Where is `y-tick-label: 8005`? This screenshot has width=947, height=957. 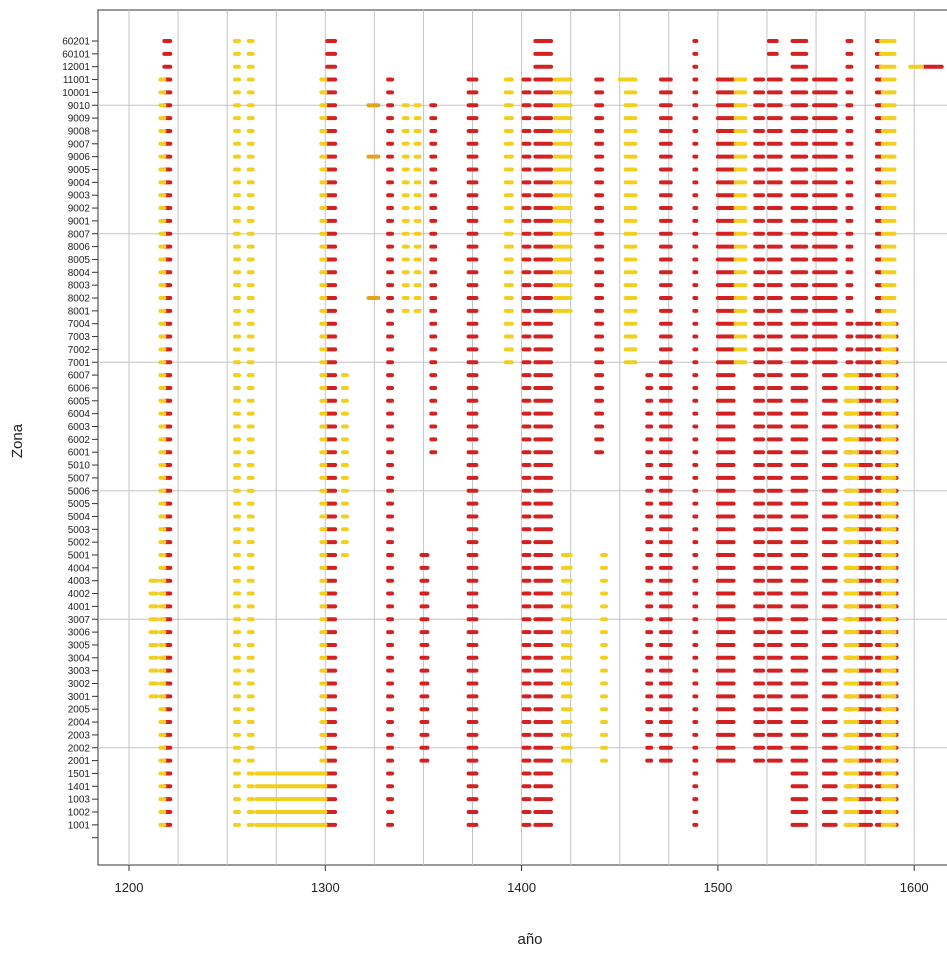 y-tick-label: 8005 is located at coordinates (79, 260).